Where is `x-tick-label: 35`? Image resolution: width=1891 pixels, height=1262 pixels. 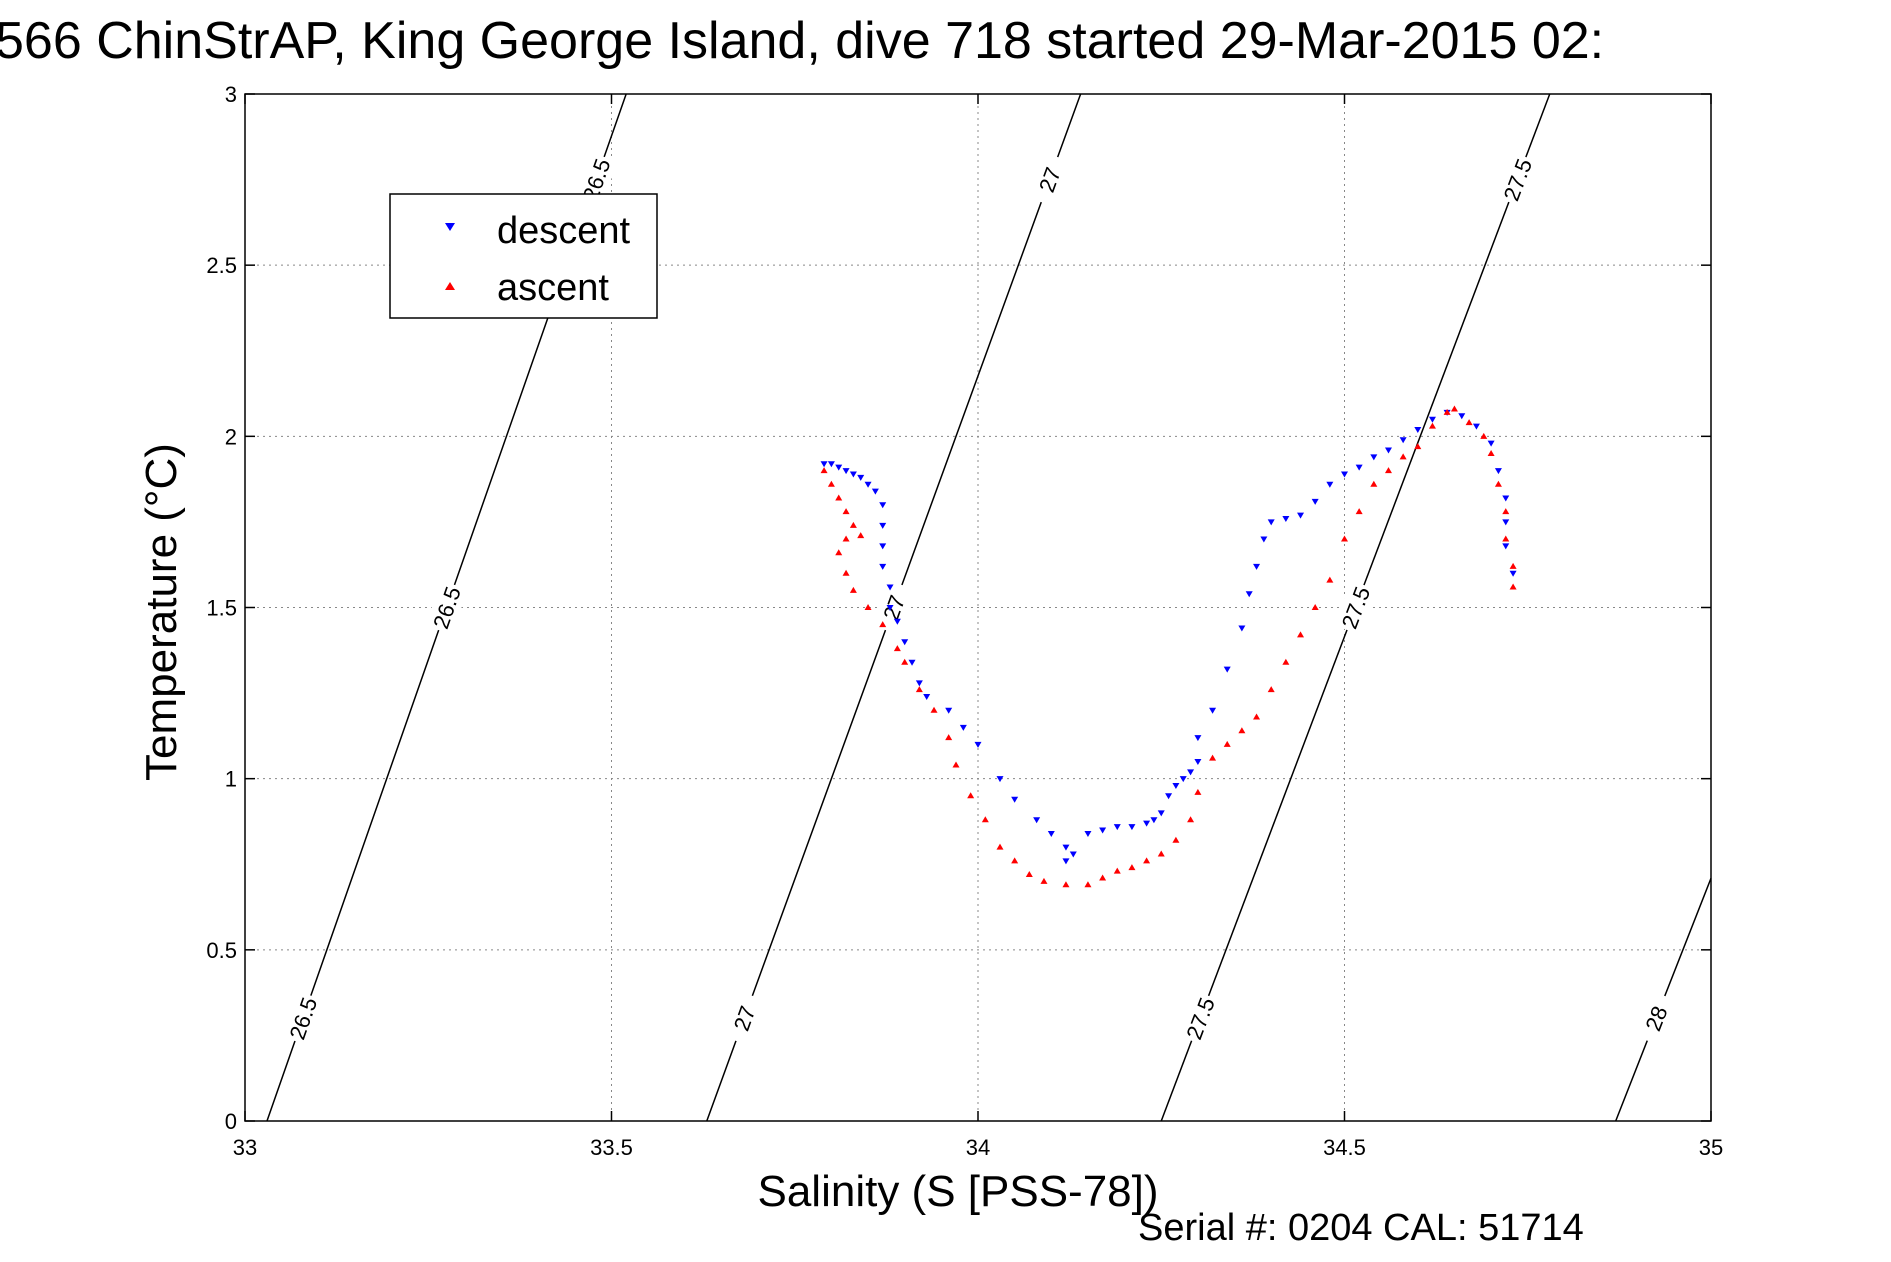 x-tick-label: 35 is located at coordinates (1711, 1147).